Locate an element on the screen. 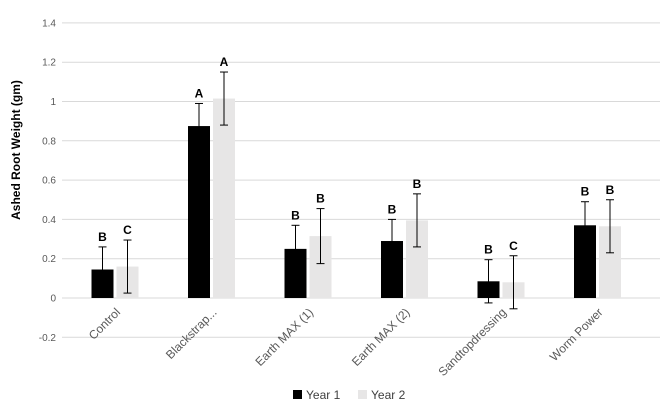  legend: Year 1 Year 2 is located at coordinates (349, 395).